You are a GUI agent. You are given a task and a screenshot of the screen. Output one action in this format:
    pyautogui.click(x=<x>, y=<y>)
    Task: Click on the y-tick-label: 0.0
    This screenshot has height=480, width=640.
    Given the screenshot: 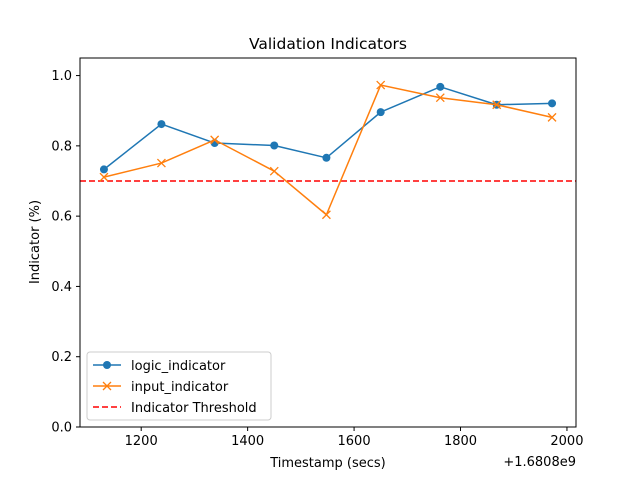 What is the action you would take?
    pyautogui.click(x=61, y=428)
    